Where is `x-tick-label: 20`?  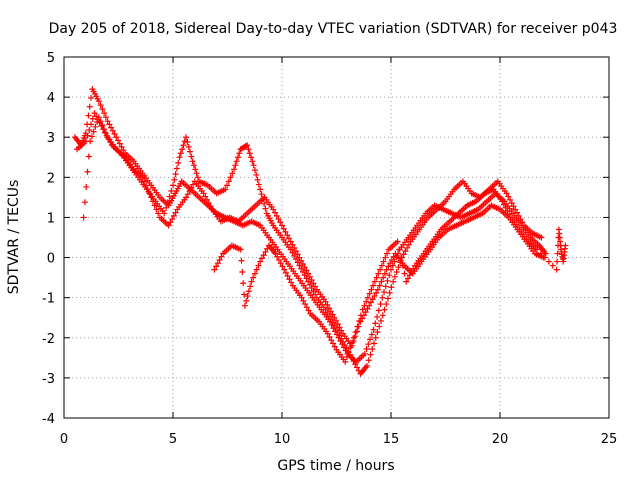
x-tick-label: 20 is located at coordinates (500, 439).